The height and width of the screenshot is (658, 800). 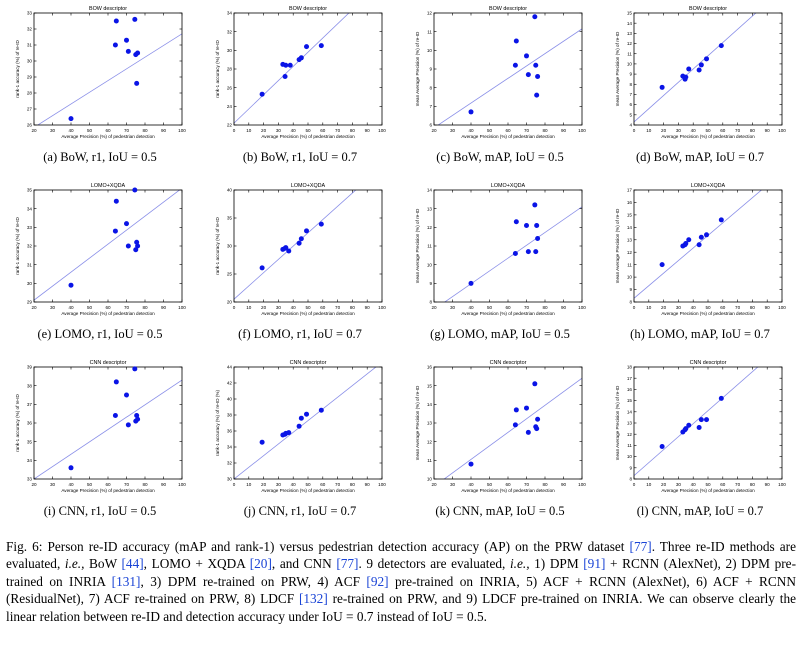 I want to click on y-tick-label: 16, so click(x=630, y=389).